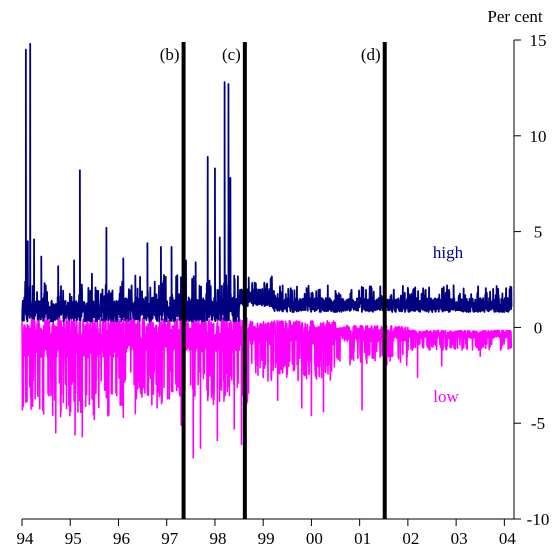 The image size is (559, 551). What do you see at coordinates (448, 252) in the screenshot?
I see `series-label-high: high` at bounding box center [448, 252].